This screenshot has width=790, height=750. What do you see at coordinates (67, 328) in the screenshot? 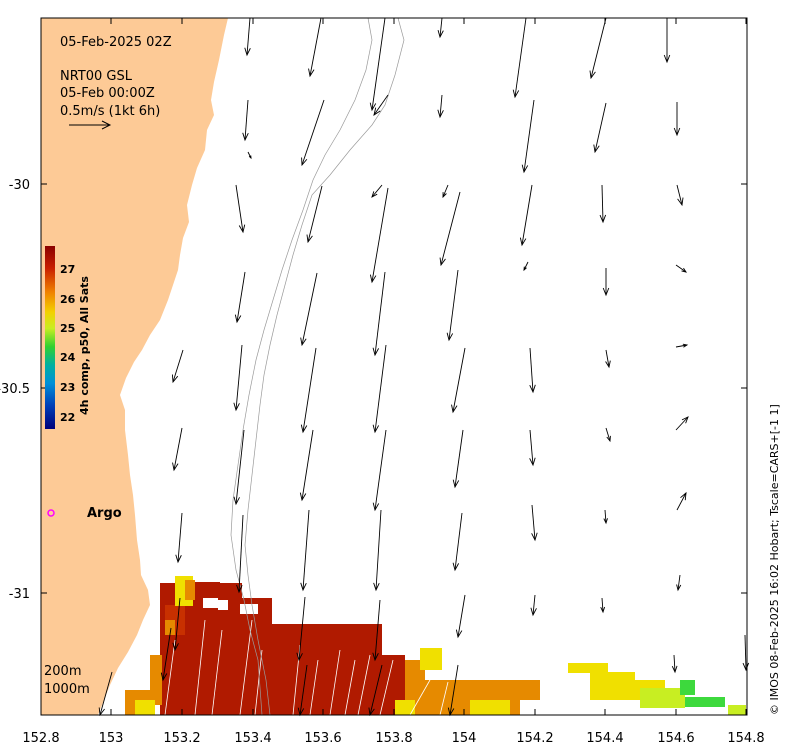
I see `colorbar-tick: 25` at bounding box center [67, 328].